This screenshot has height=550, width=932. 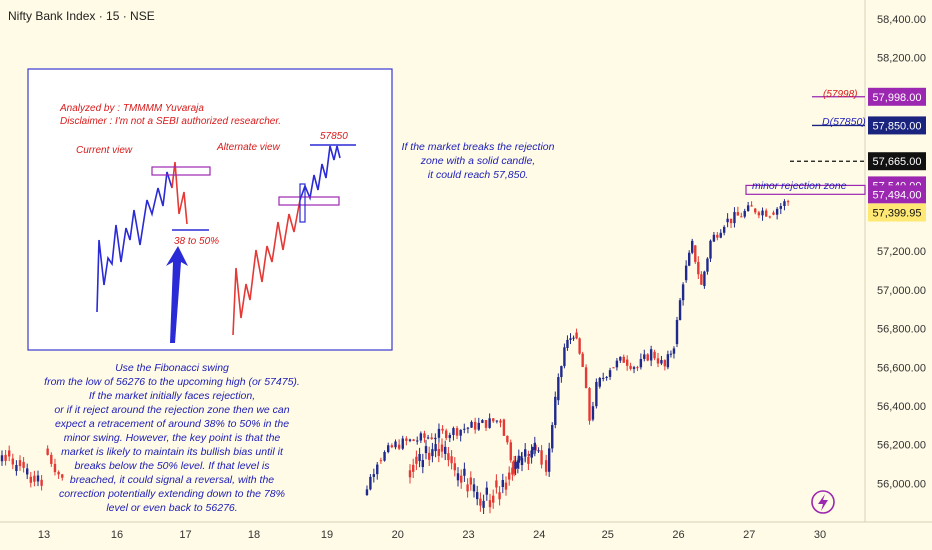 I want to click on inset-breakout-candle, so click(x=302, y=203).